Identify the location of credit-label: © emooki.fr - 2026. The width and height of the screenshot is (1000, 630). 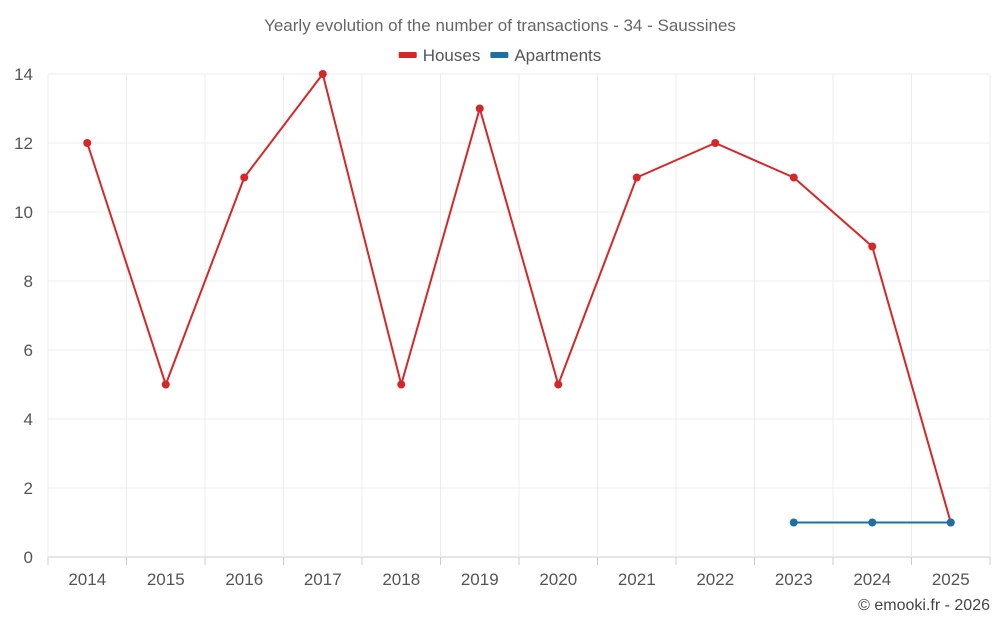
(924, 605).